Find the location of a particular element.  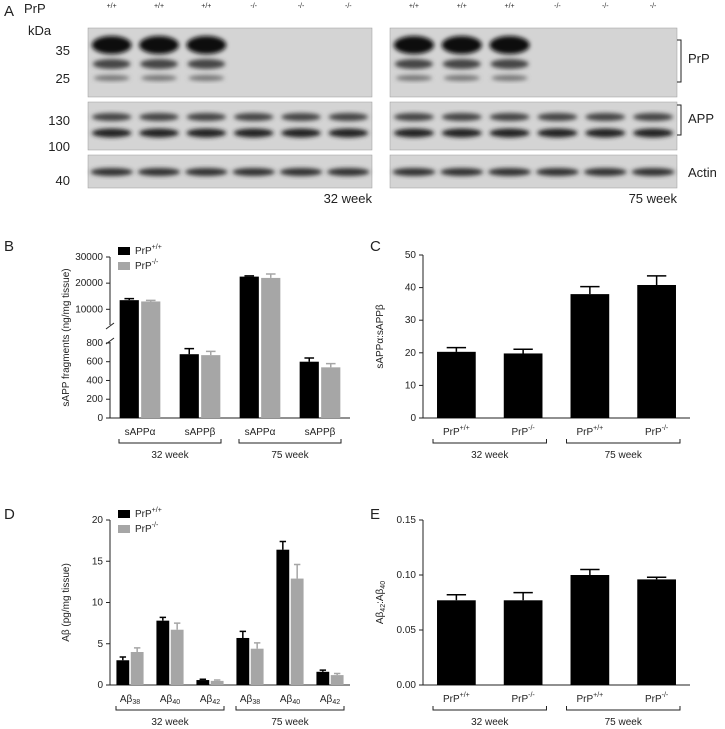

group-label: 75 week is located at coordinates (290, 722).